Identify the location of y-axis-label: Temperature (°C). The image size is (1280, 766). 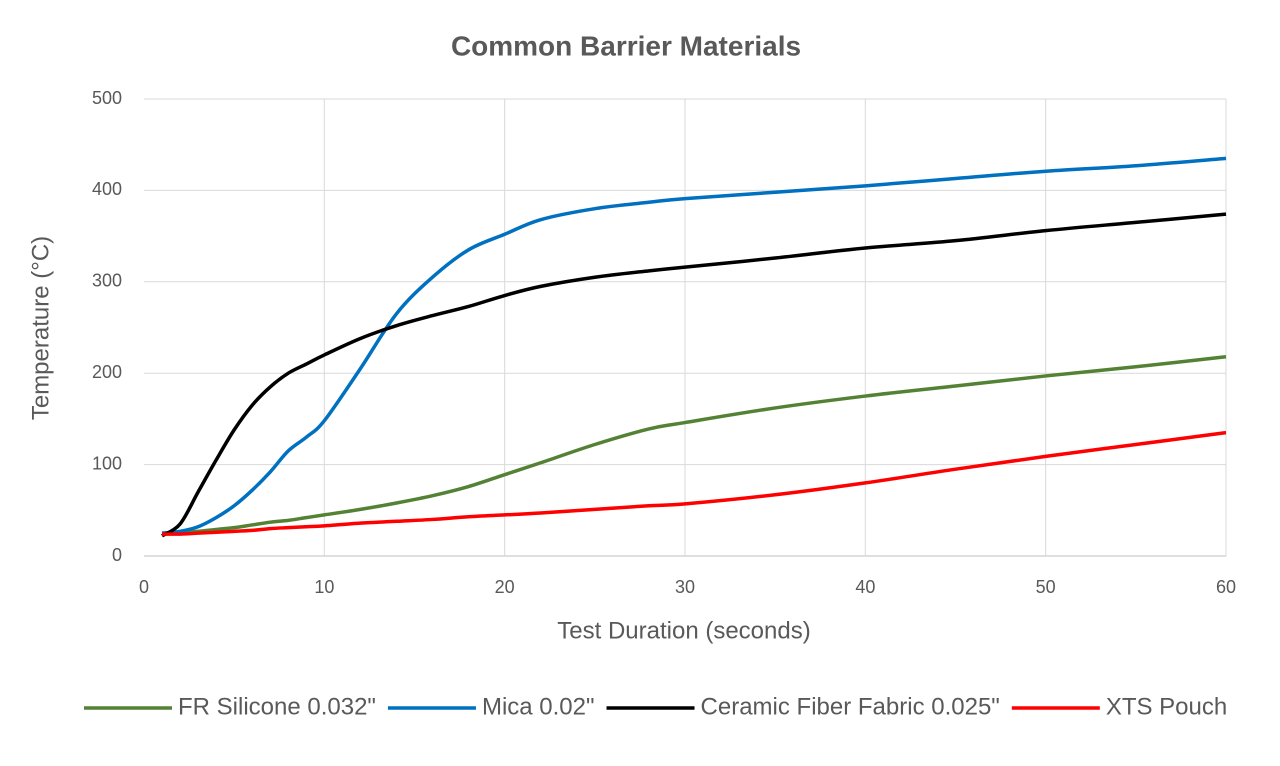
(40, 328).